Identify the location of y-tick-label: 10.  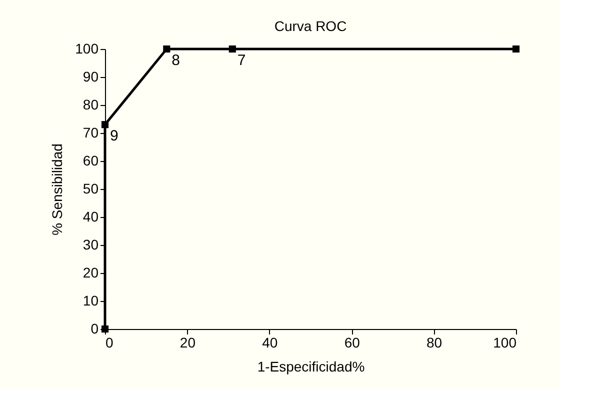
(90, 300).